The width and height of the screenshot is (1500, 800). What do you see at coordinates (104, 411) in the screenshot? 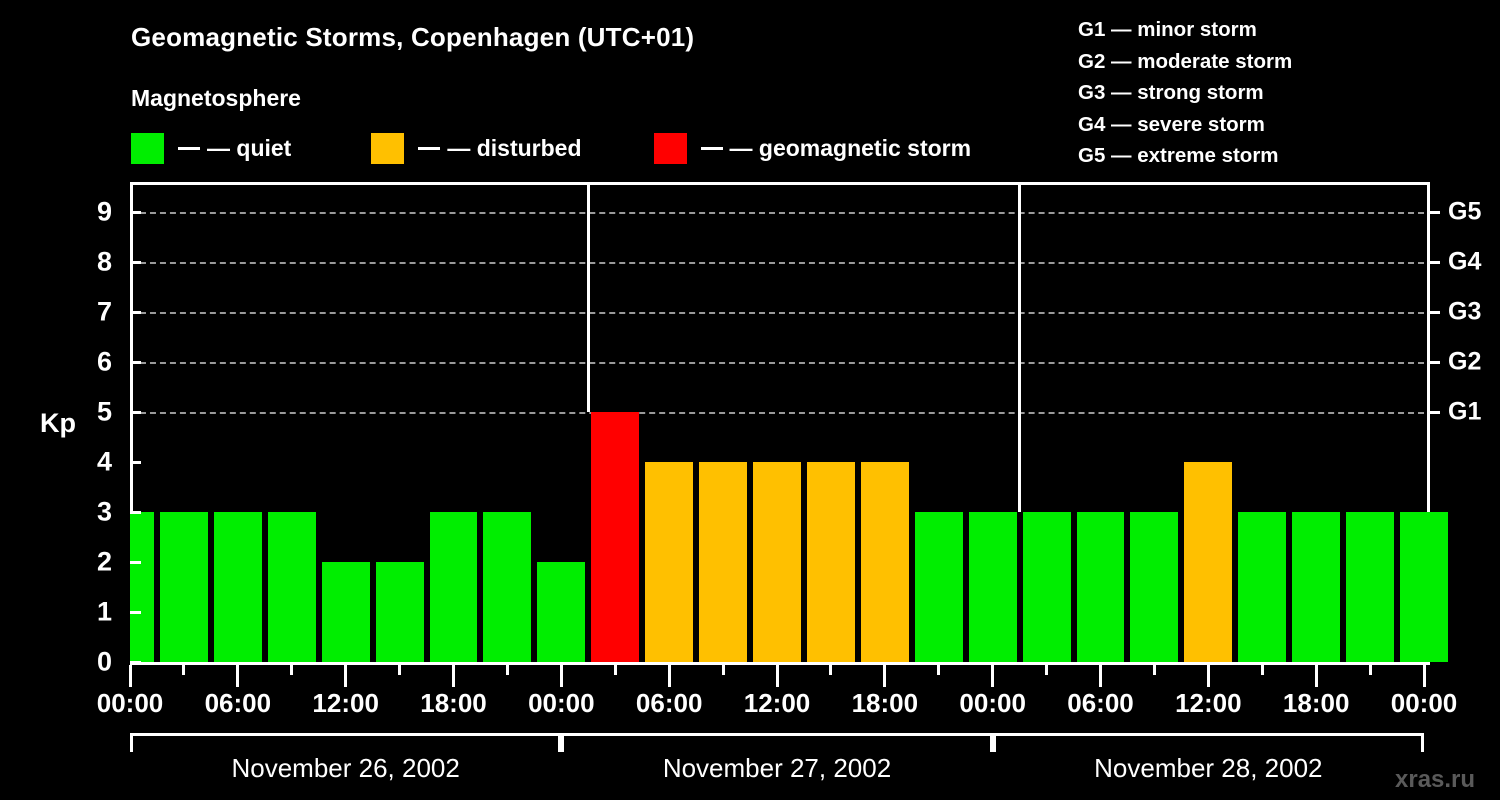
I see `y-tick-label-5: 5` at bounding box center [104, 411].